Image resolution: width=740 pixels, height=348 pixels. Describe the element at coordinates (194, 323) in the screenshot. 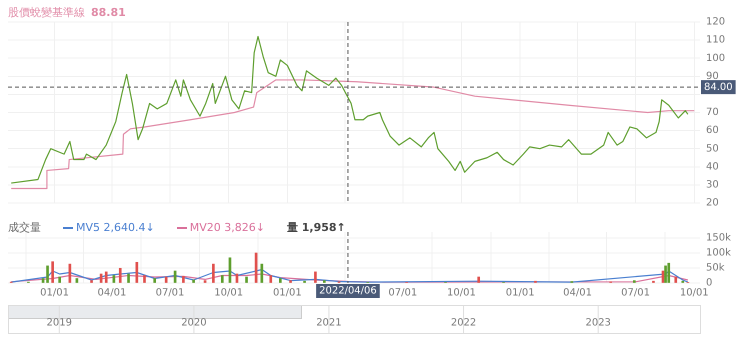

I see `x2-tick-label: 2020` at that location.